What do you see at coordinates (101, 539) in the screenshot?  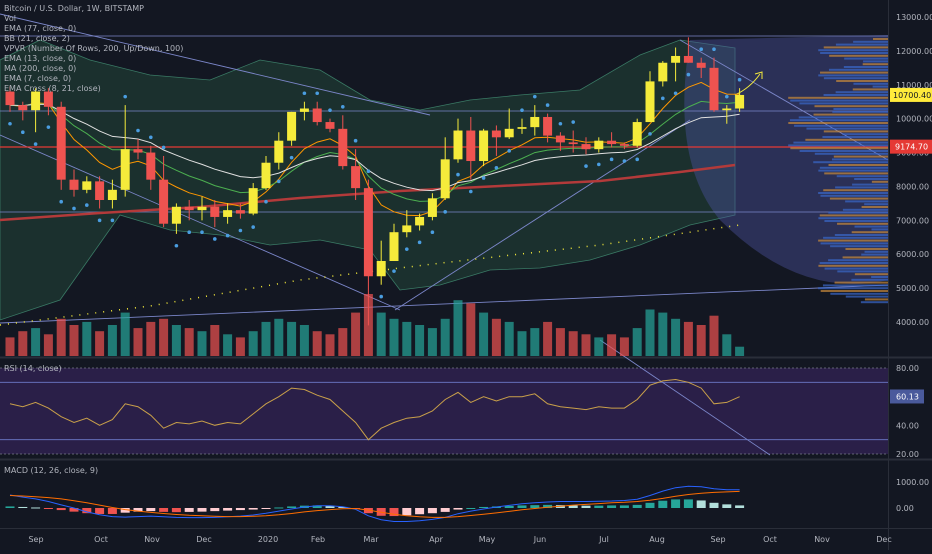 I see `time-tick-label: Oct` at bounding box center [101, 539].